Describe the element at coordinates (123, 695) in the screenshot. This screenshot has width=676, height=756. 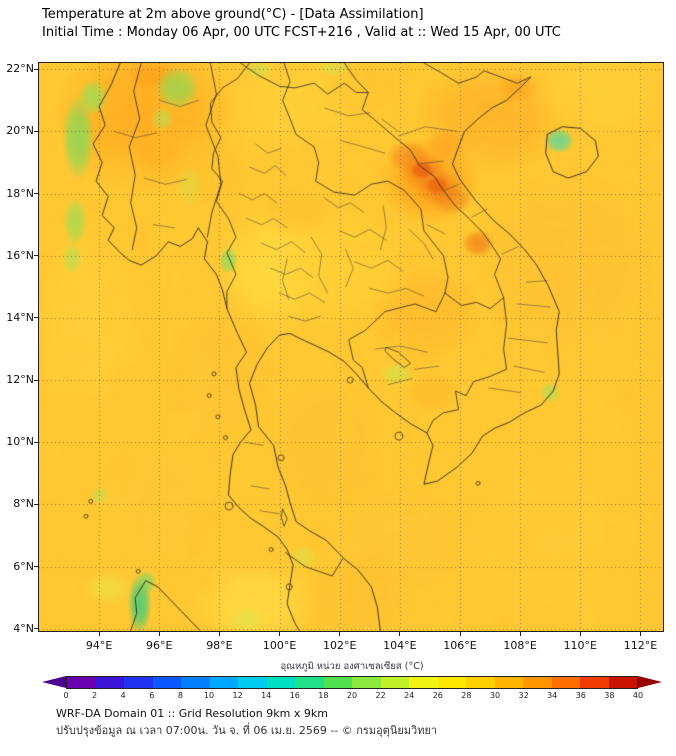
I see `colorbar-tick-label: 4` at that location.